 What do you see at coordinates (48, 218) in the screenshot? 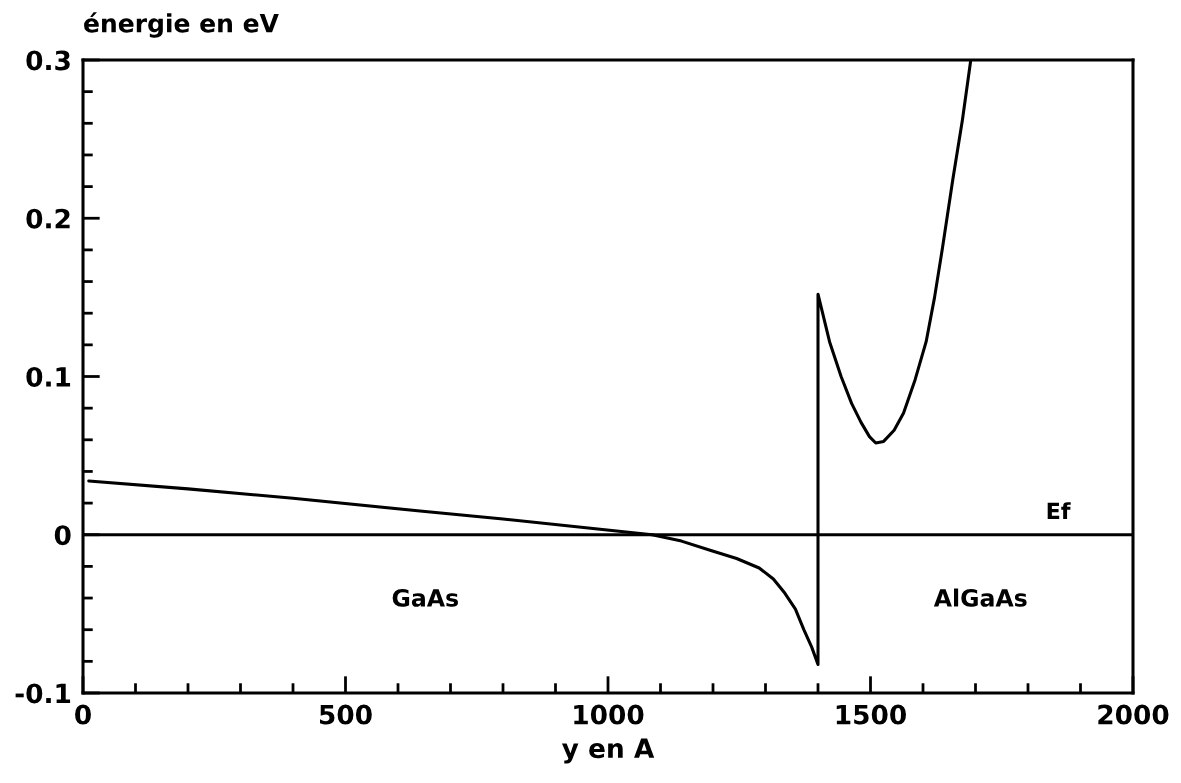
I see `y-tick-label: 0.2` at bounding box center [48, 218].